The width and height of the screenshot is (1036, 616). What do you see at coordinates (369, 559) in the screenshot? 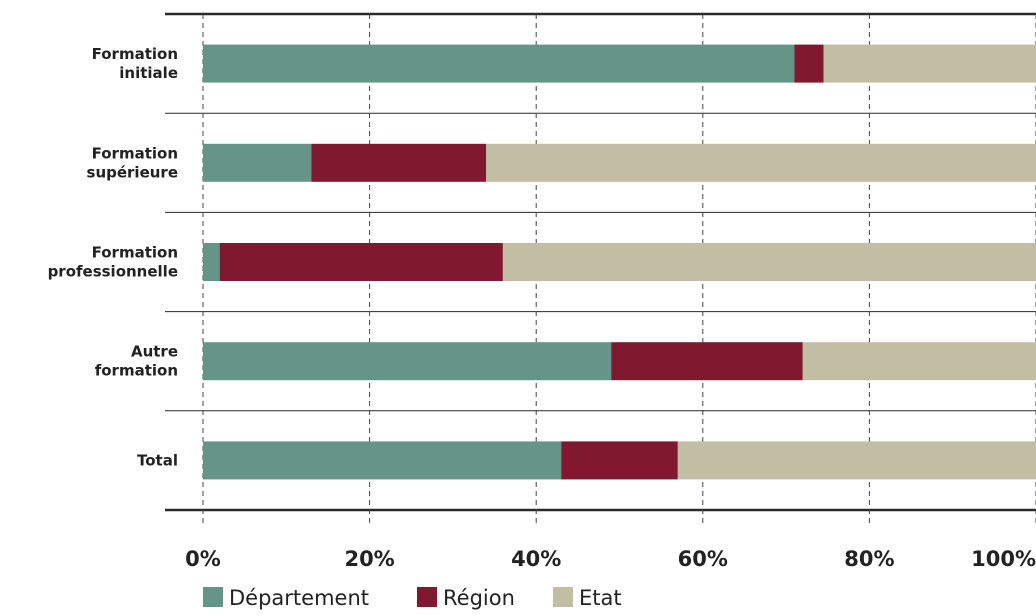
I see `x-tick-label-20: 20%` at bounding box center [369, 559].